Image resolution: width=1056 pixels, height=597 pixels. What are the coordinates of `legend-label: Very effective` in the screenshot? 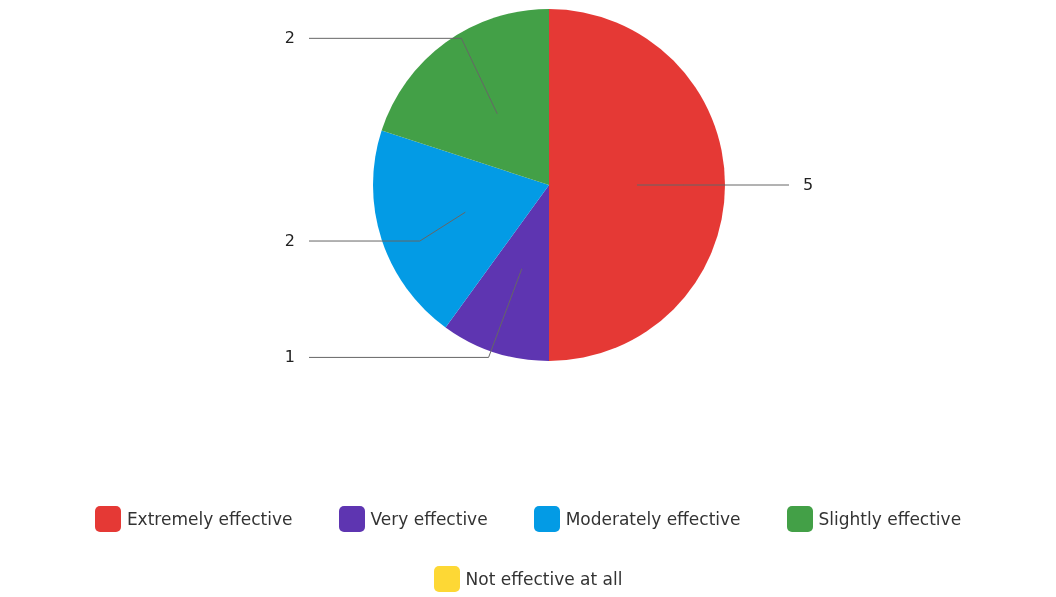 It's located at (429, 519).